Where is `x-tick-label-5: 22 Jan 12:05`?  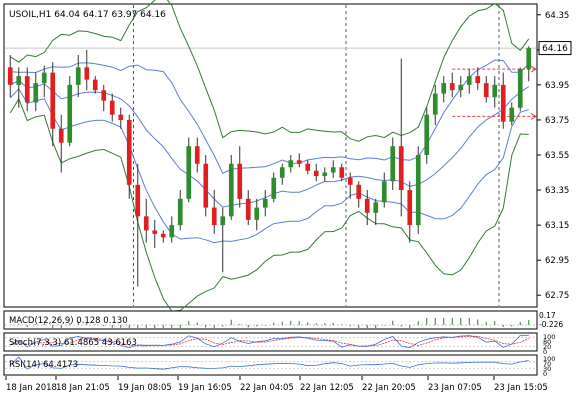
x-tick-label-5: 22 Jan 12:05 is located at coordinates (327, 388).